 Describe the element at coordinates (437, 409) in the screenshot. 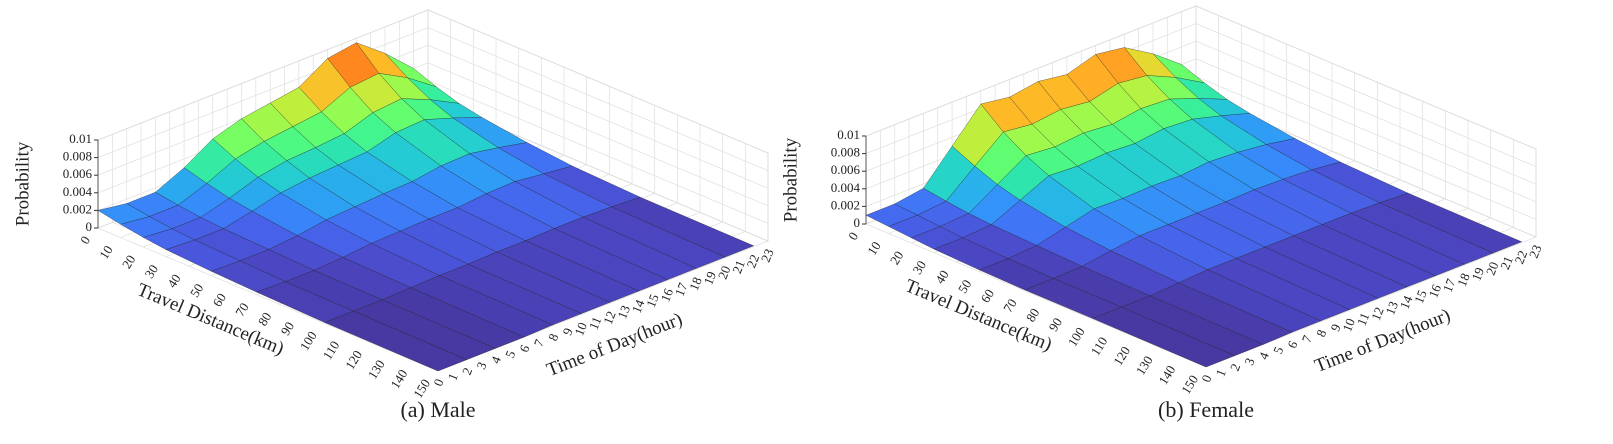

I see `caption: (a) Male` at that location.